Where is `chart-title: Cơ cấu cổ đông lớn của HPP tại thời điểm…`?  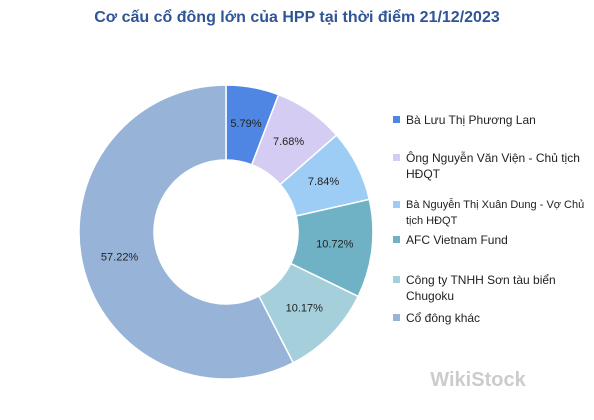 chart-title: Cơ cấu cổ đông lớn của HPP tại thời điểm… is located at coordinates (297, 17).